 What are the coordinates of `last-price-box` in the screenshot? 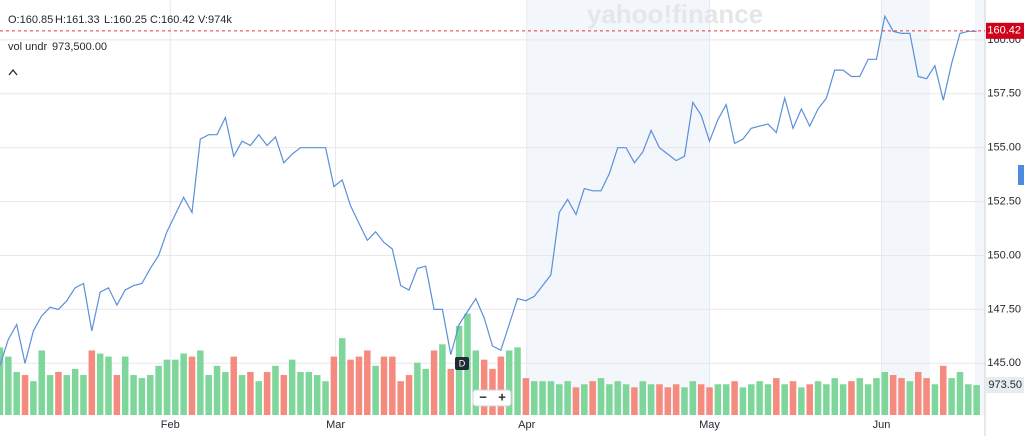 It's located at (1005, 30).